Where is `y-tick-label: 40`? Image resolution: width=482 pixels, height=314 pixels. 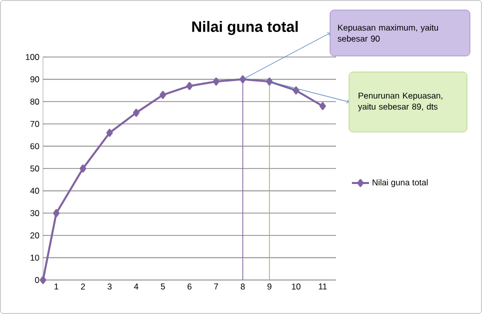
y-tick-label: 40 is located at coordinates (35, 191).